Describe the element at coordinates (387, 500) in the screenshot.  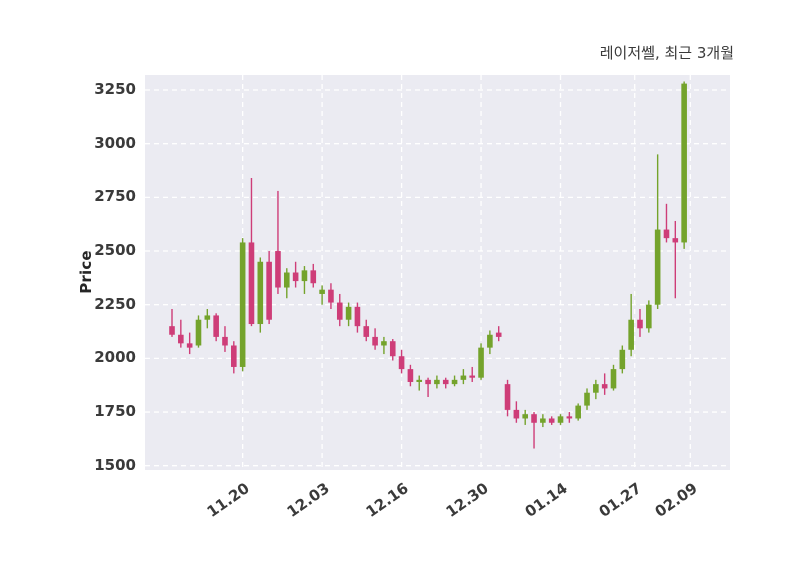
I see `x-tick-label: 12.16` at that location.